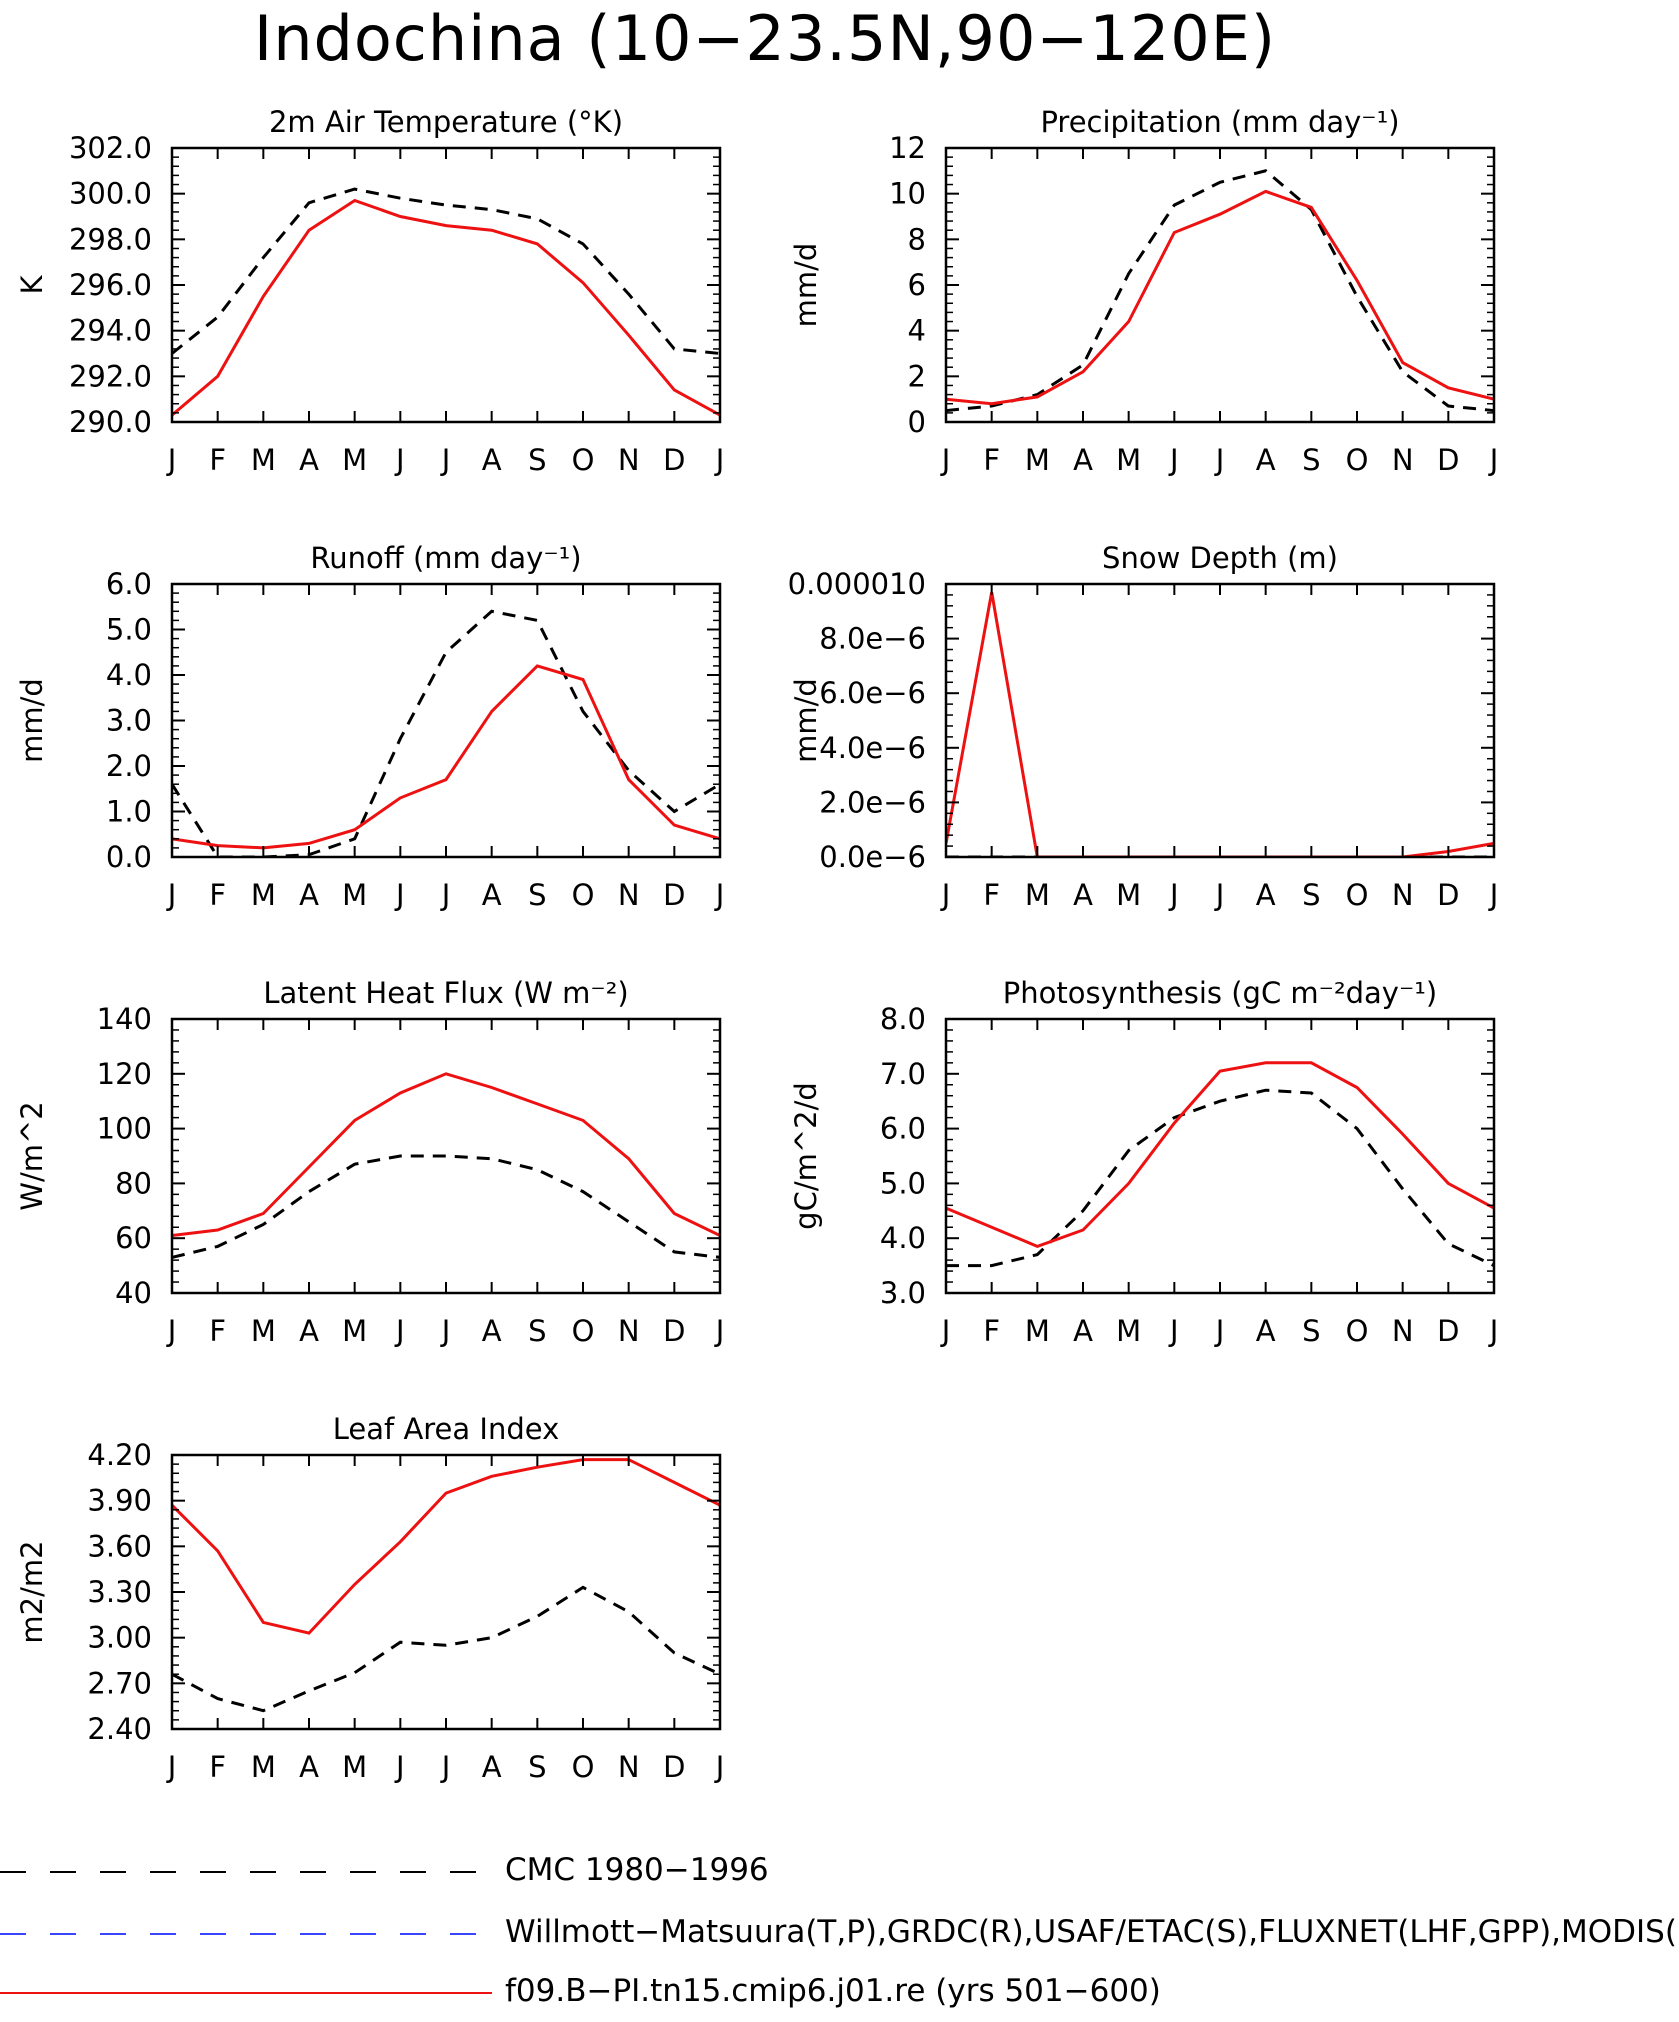 Image resolution: width=1679 pixels, height=2022 pixels. What do you see at coordinates (129, 857) in the screenshot?
I see `y-tick-label: 0.0` at bounding box center [129, 857].